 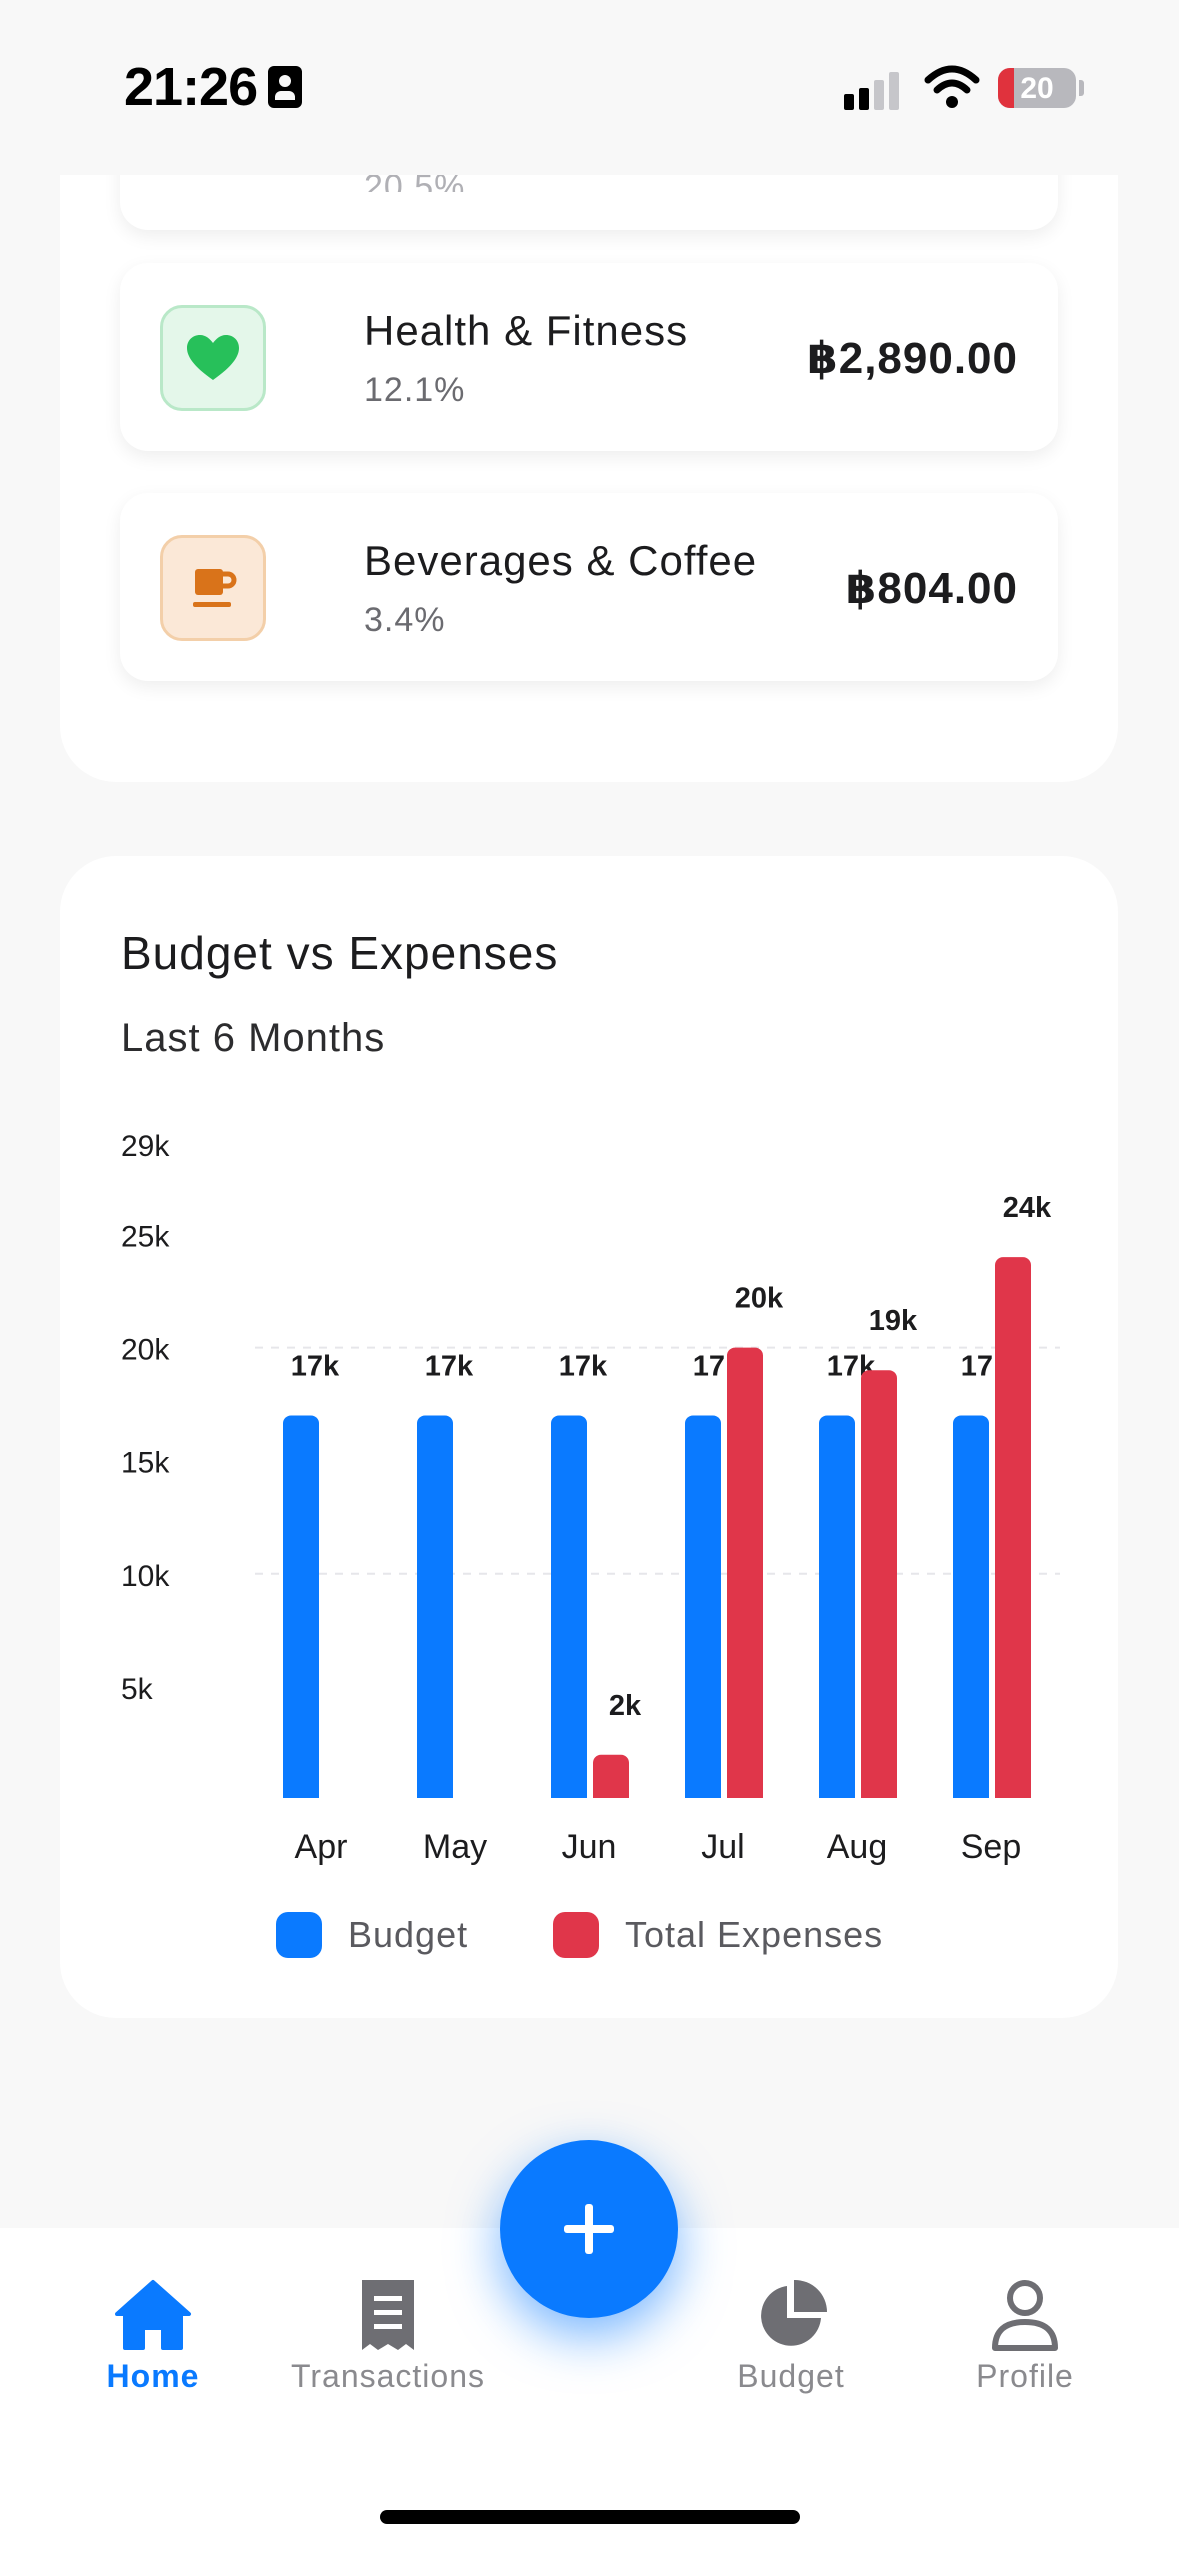 What do you see at coordinates (625, 1706) in the screenshot?
I see `data-label: 2k` at bounding box center [625, 1706].